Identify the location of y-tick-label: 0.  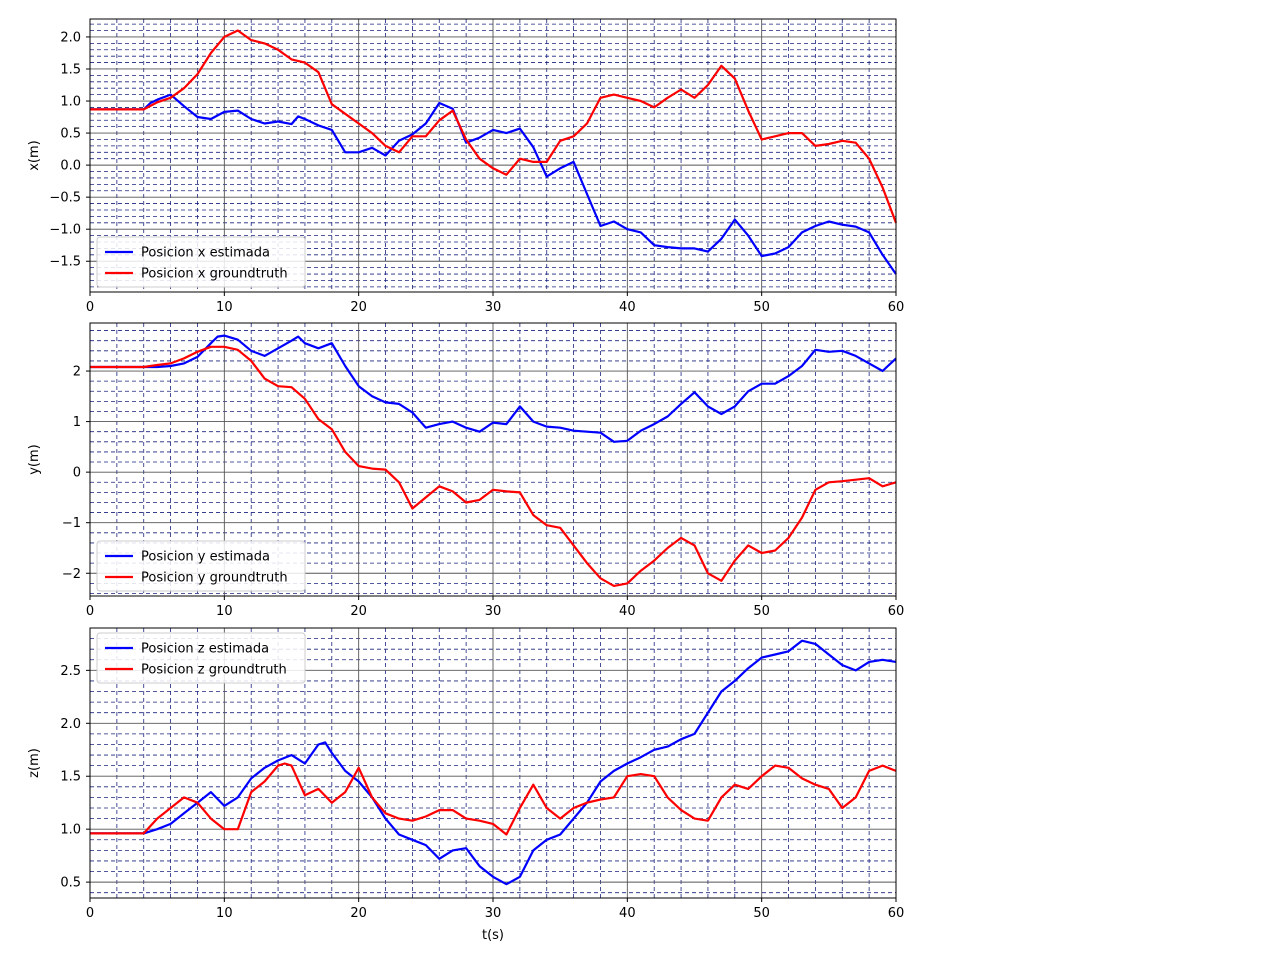
(77, 473).